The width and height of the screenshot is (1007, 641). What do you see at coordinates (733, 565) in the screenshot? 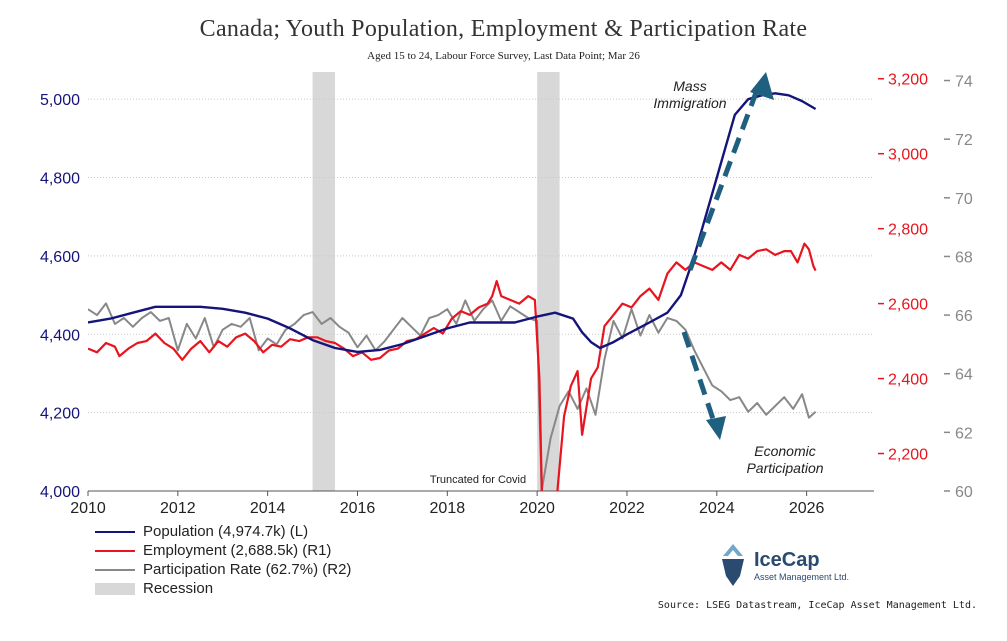
I see `iceberg-icon` at bounding box center [733, 565].